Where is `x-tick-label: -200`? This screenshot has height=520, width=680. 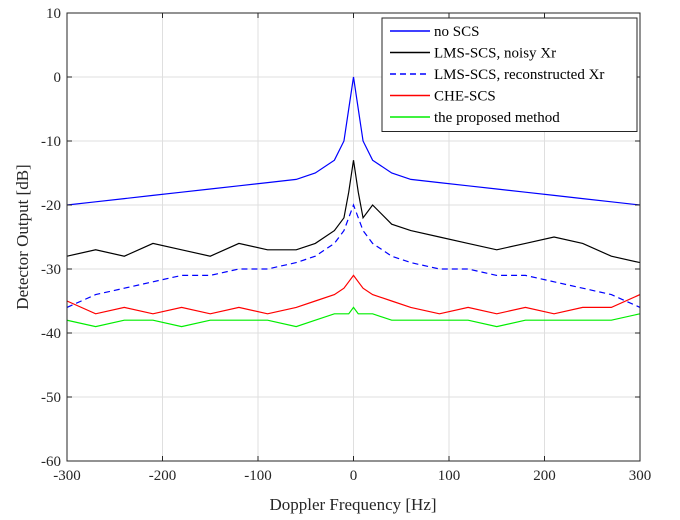 x-tick-label: -200 is located at coordinates (163, 476).